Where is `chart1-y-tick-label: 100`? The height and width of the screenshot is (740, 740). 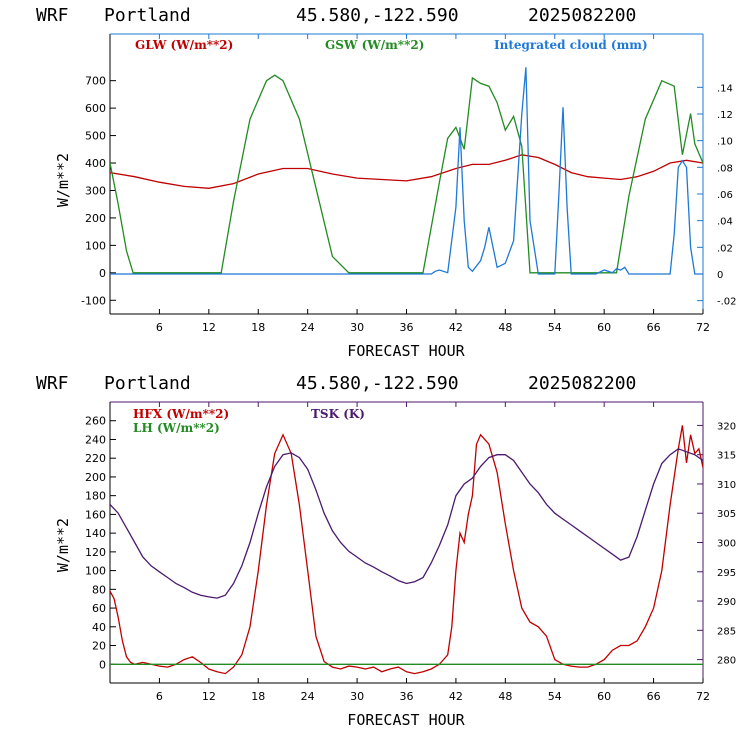
chart1-y-tick-label: 100 is located at coordinates (95, 245).